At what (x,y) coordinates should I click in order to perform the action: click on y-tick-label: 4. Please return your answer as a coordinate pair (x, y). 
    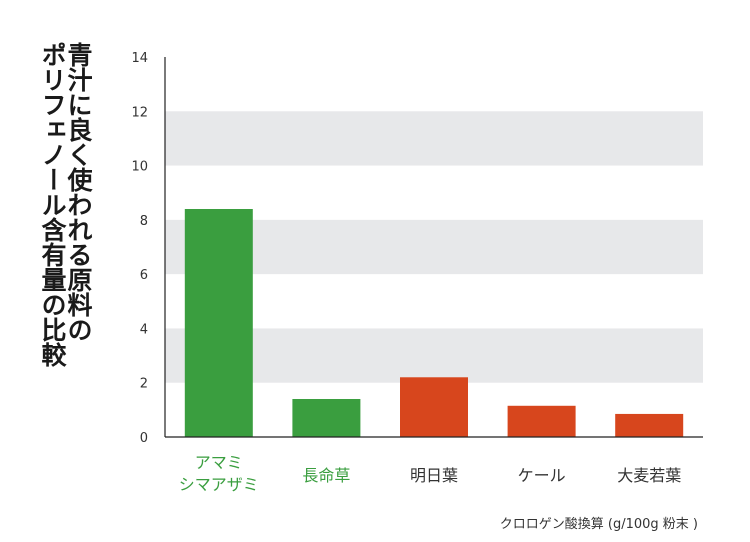
    Looking at the image, I should click on (144, 329).